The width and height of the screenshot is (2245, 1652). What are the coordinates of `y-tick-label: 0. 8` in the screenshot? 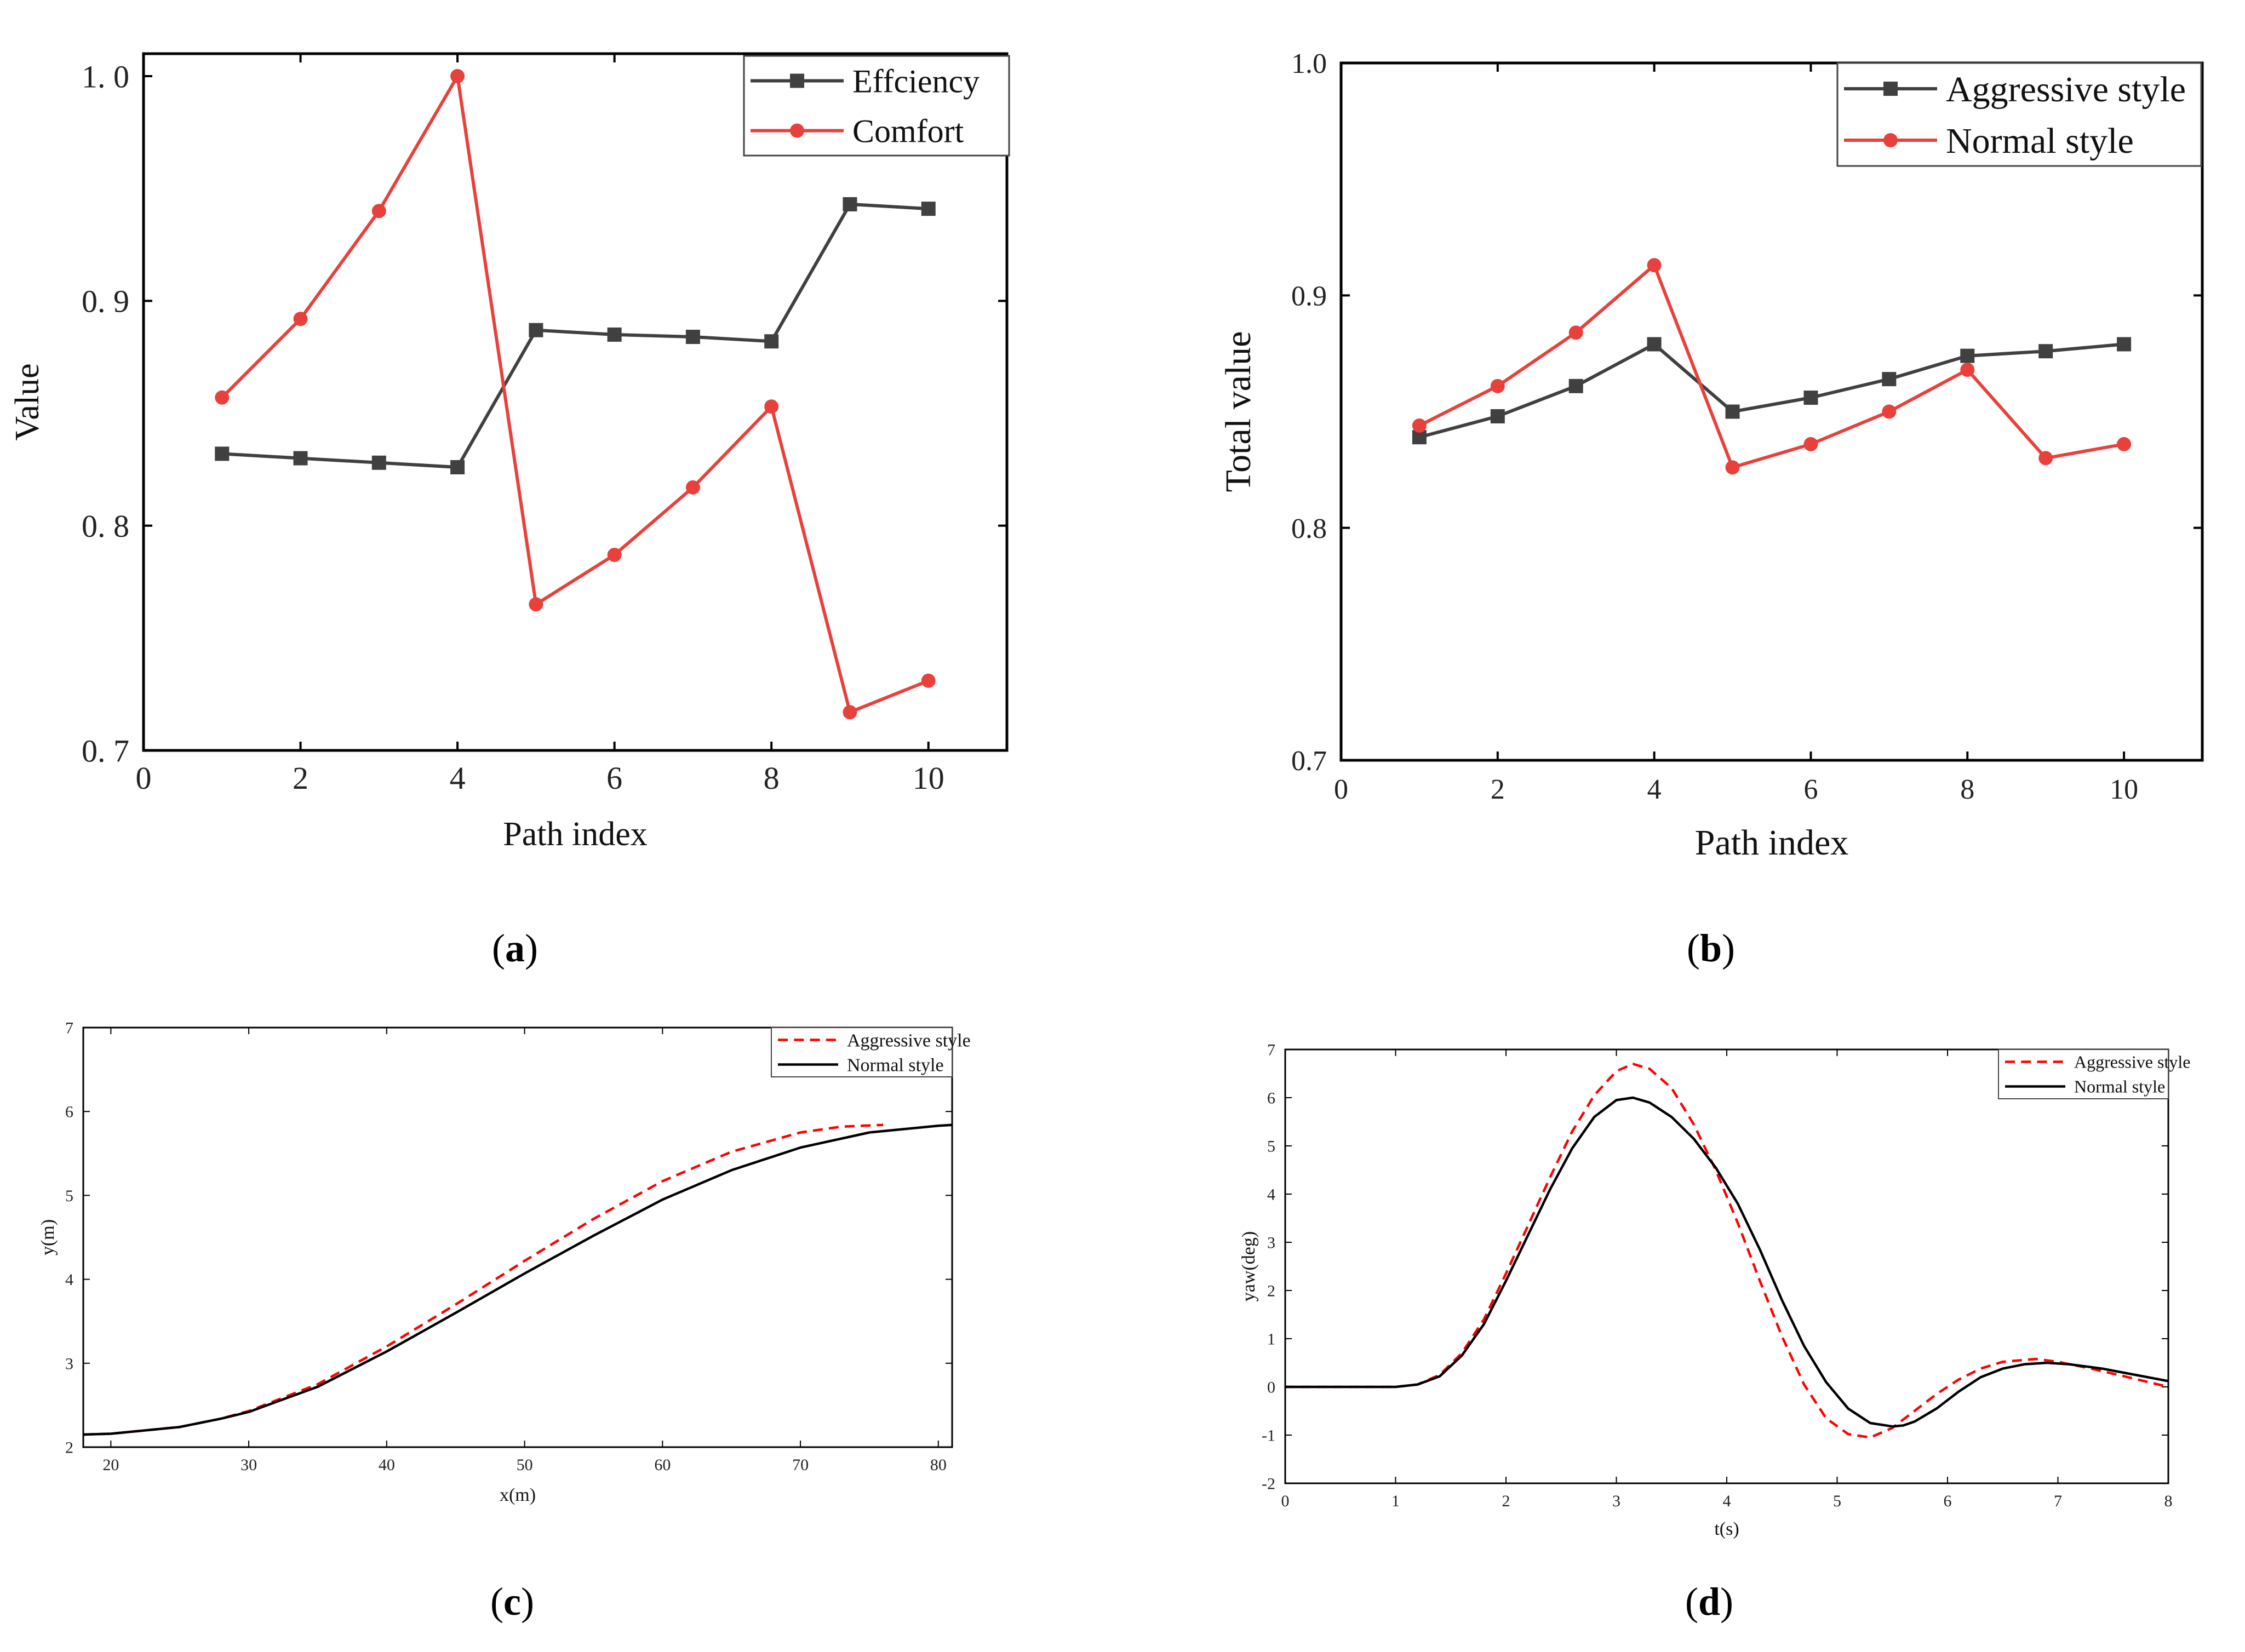 It's located at (105, 526).